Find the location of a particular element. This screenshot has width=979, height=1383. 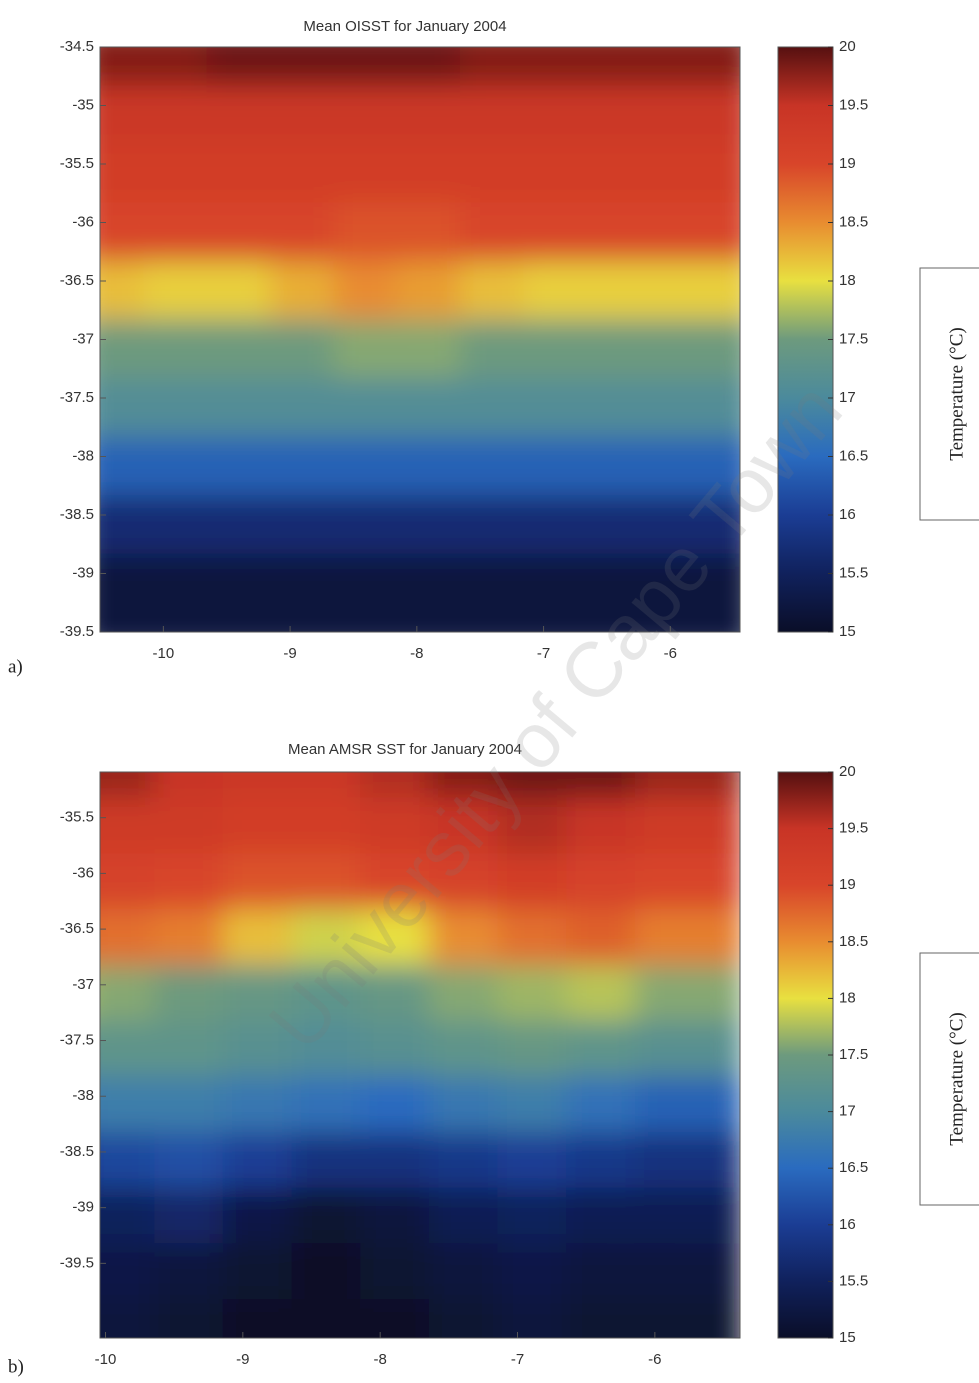

y-tick-label: -35 is located at coordinates (83, 104).